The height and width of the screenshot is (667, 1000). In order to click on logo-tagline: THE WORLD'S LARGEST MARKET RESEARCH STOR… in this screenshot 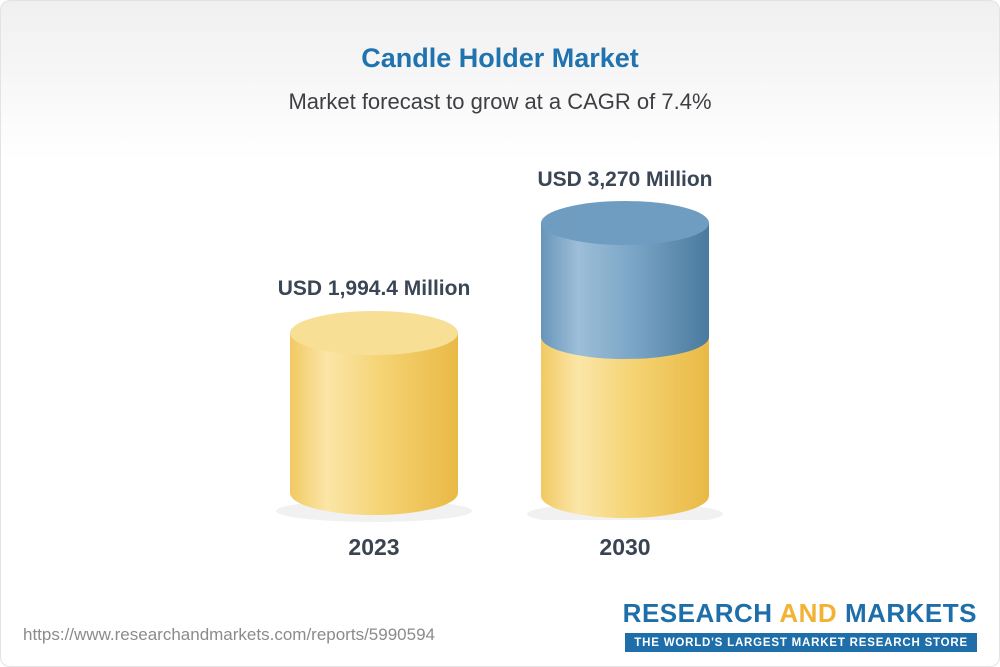, I will do `click(801, 642)`.